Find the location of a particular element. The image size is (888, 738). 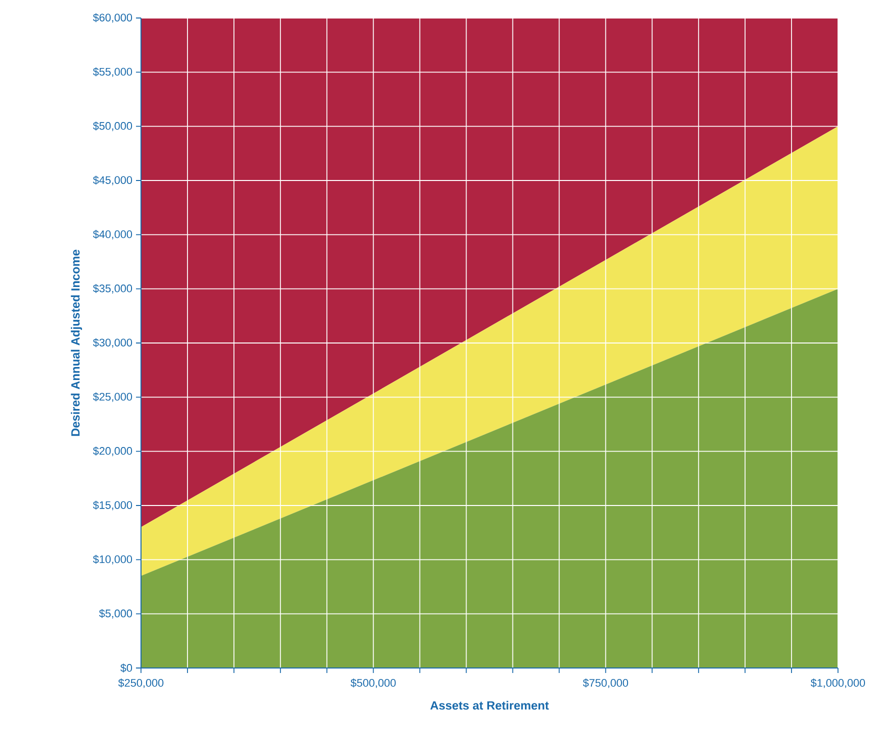

y-tick-label: $45,000 is located at coordinates (112, 181).